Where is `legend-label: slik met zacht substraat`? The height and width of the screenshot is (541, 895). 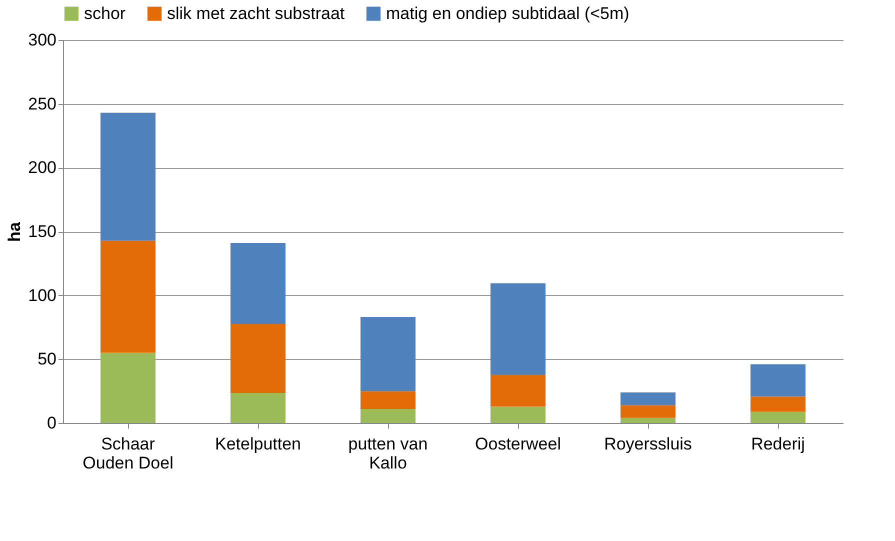 legend-label: slik met zacht substraat is located at coordinates (256, 13).